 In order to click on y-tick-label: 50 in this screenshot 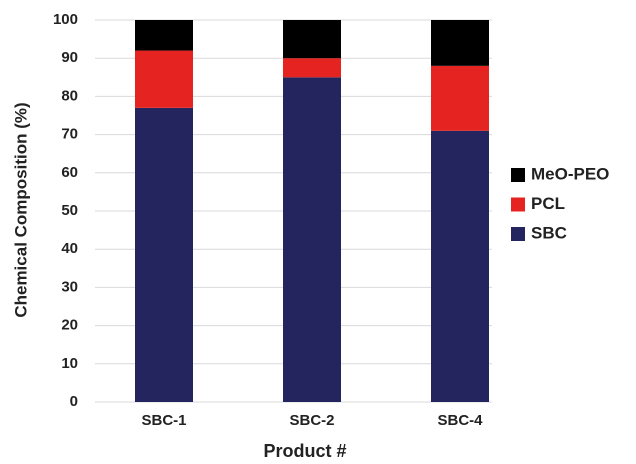, I will do `click(69, 210)`.